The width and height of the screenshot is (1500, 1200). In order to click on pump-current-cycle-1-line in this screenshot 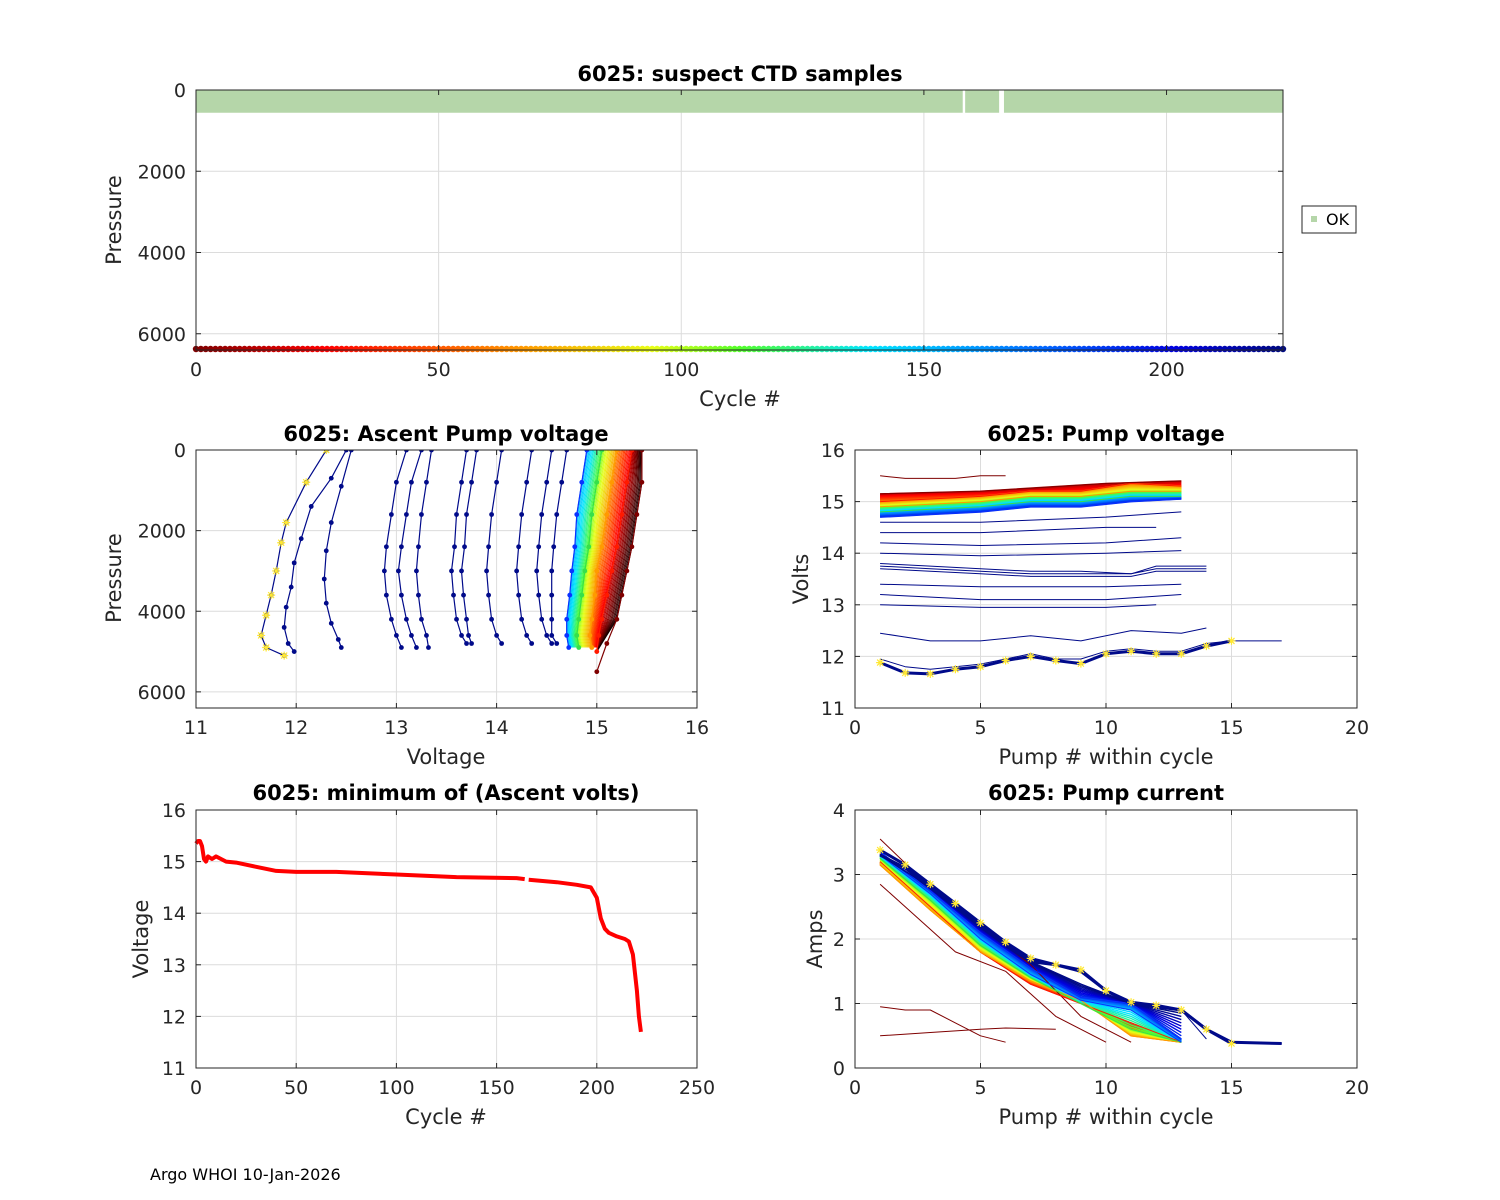, I will do `click(993, 963)`.